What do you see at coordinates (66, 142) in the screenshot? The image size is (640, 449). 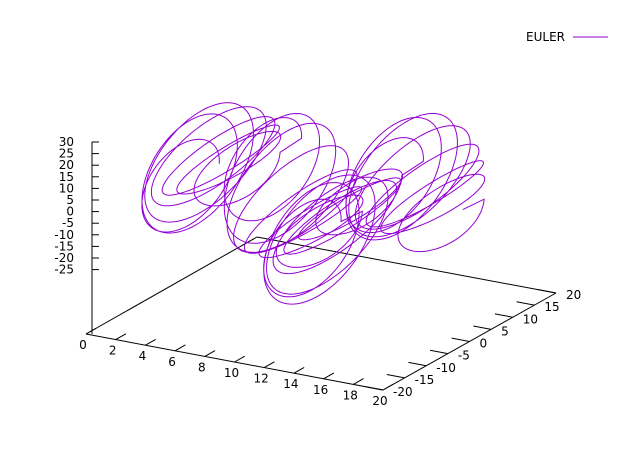 I see `z-tick-label: 30` at bounding box center [66, 142].